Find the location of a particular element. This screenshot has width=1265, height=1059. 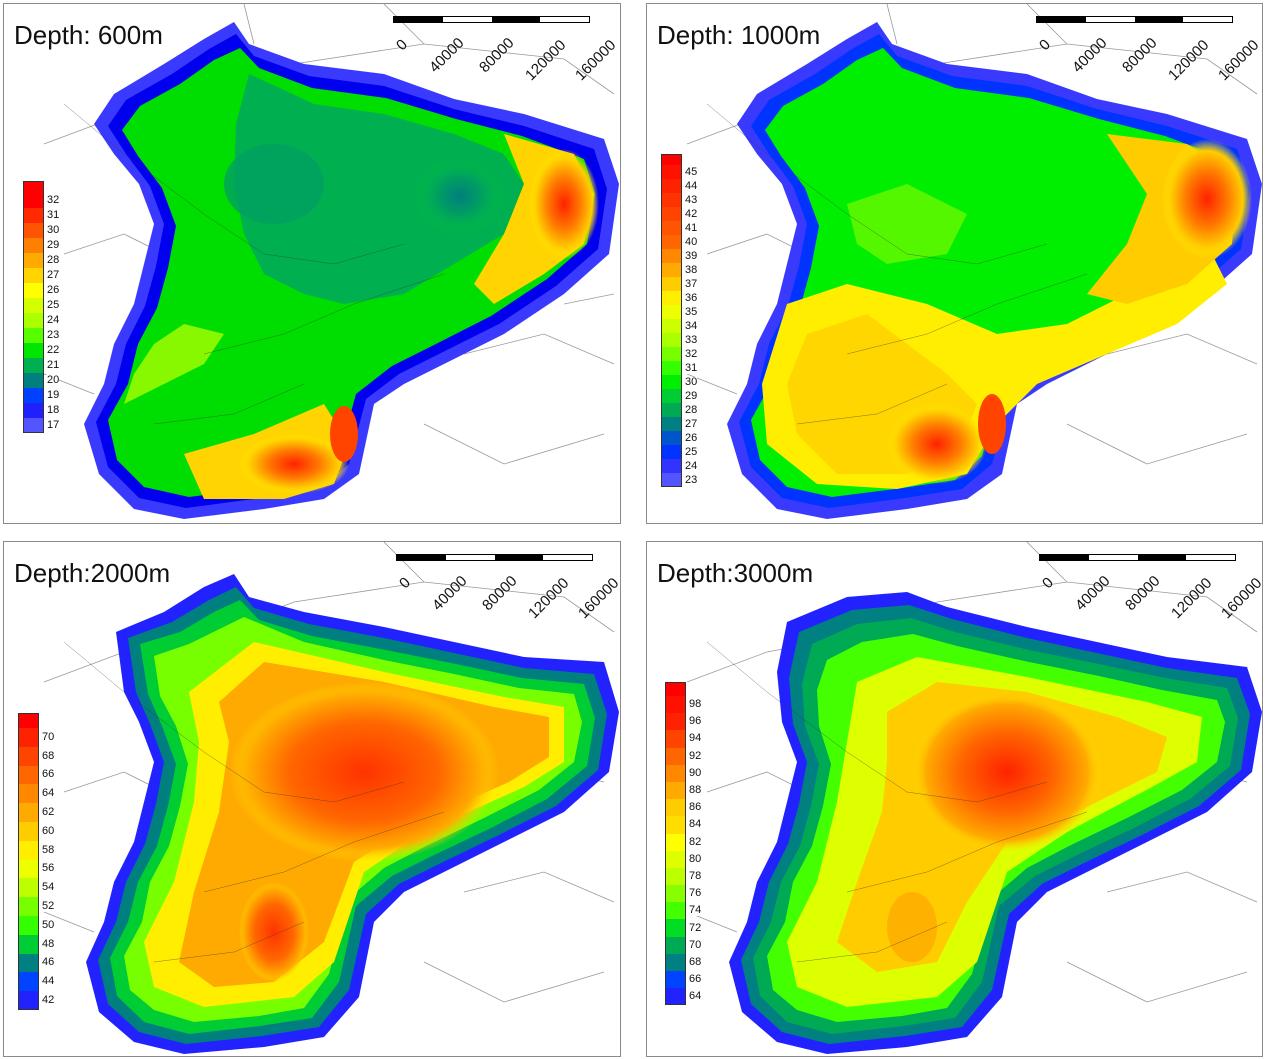

legend-label: 25 is located at coordinates (690, 452).